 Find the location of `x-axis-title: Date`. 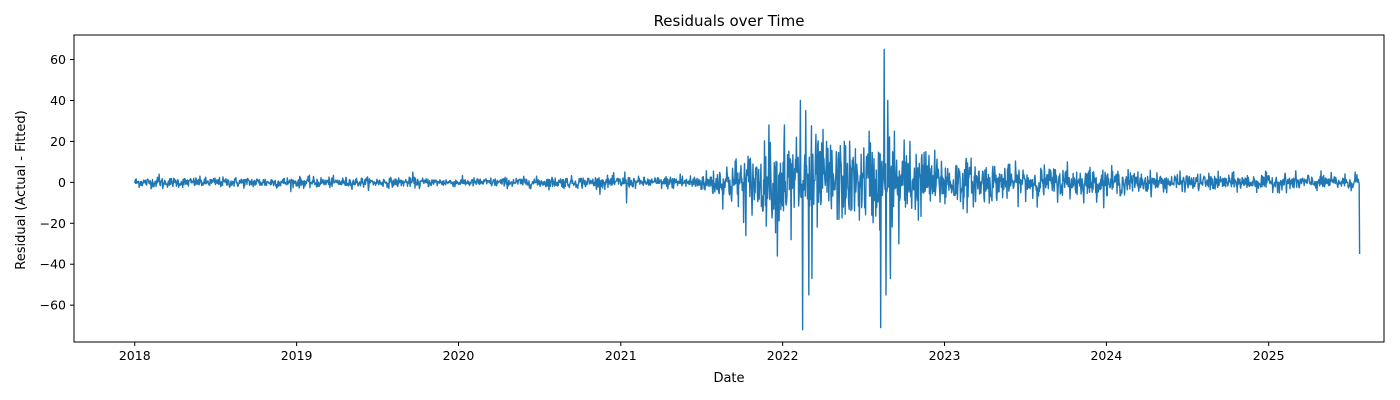

x-axis-title: Date is located at coordinates (728, 378).